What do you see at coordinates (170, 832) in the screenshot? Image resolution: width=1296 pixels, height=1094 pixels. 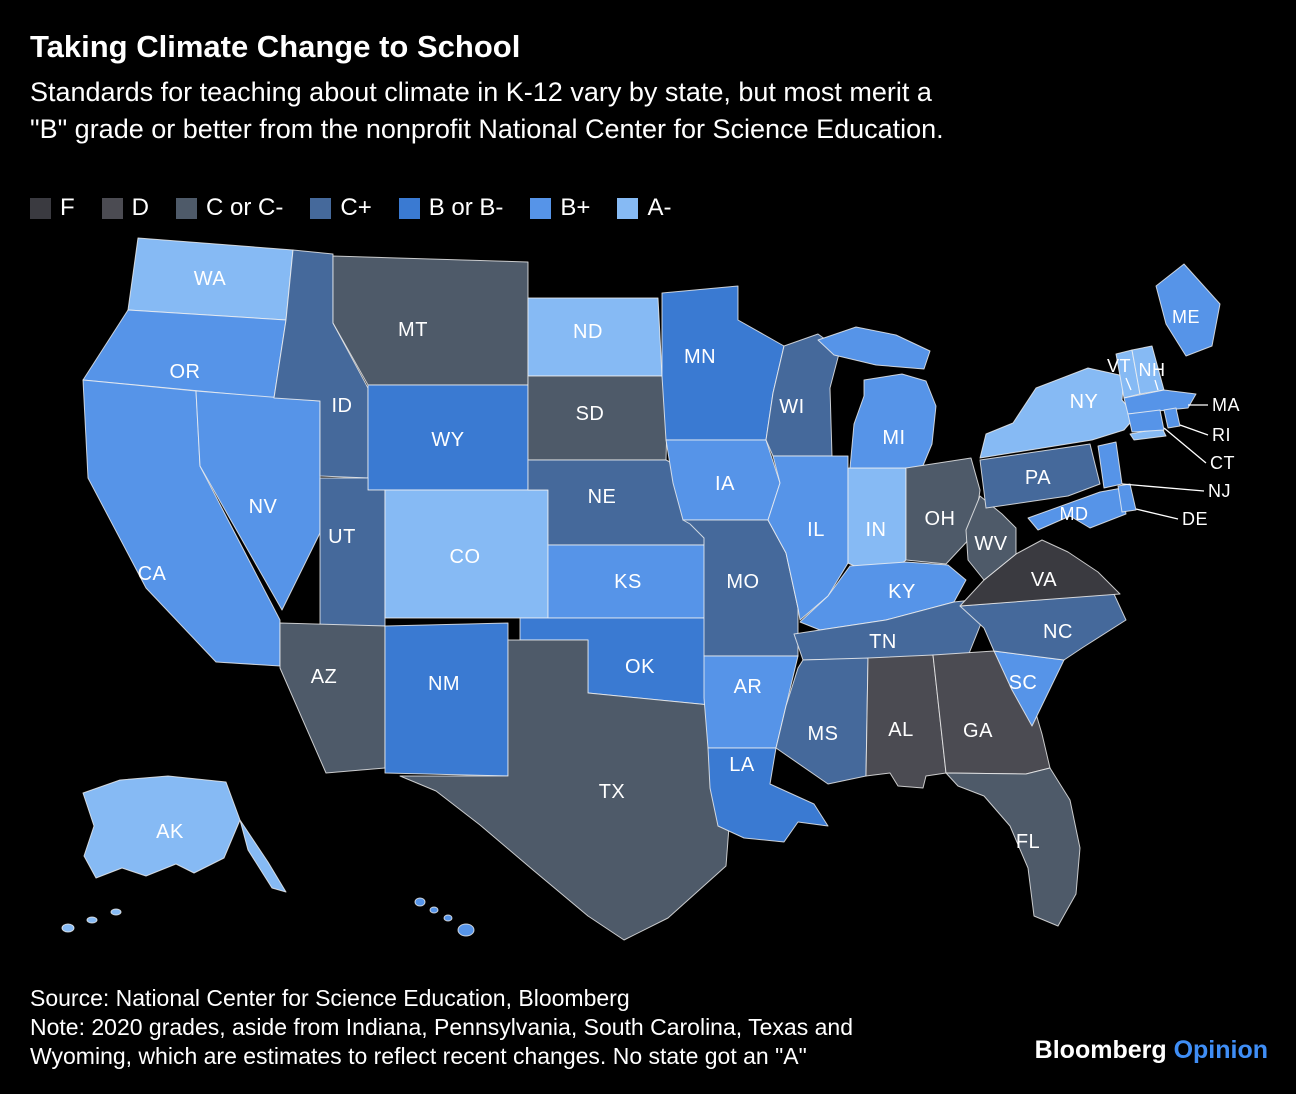 I see `state-label-ak: AK` at bounding box center [170, 832].